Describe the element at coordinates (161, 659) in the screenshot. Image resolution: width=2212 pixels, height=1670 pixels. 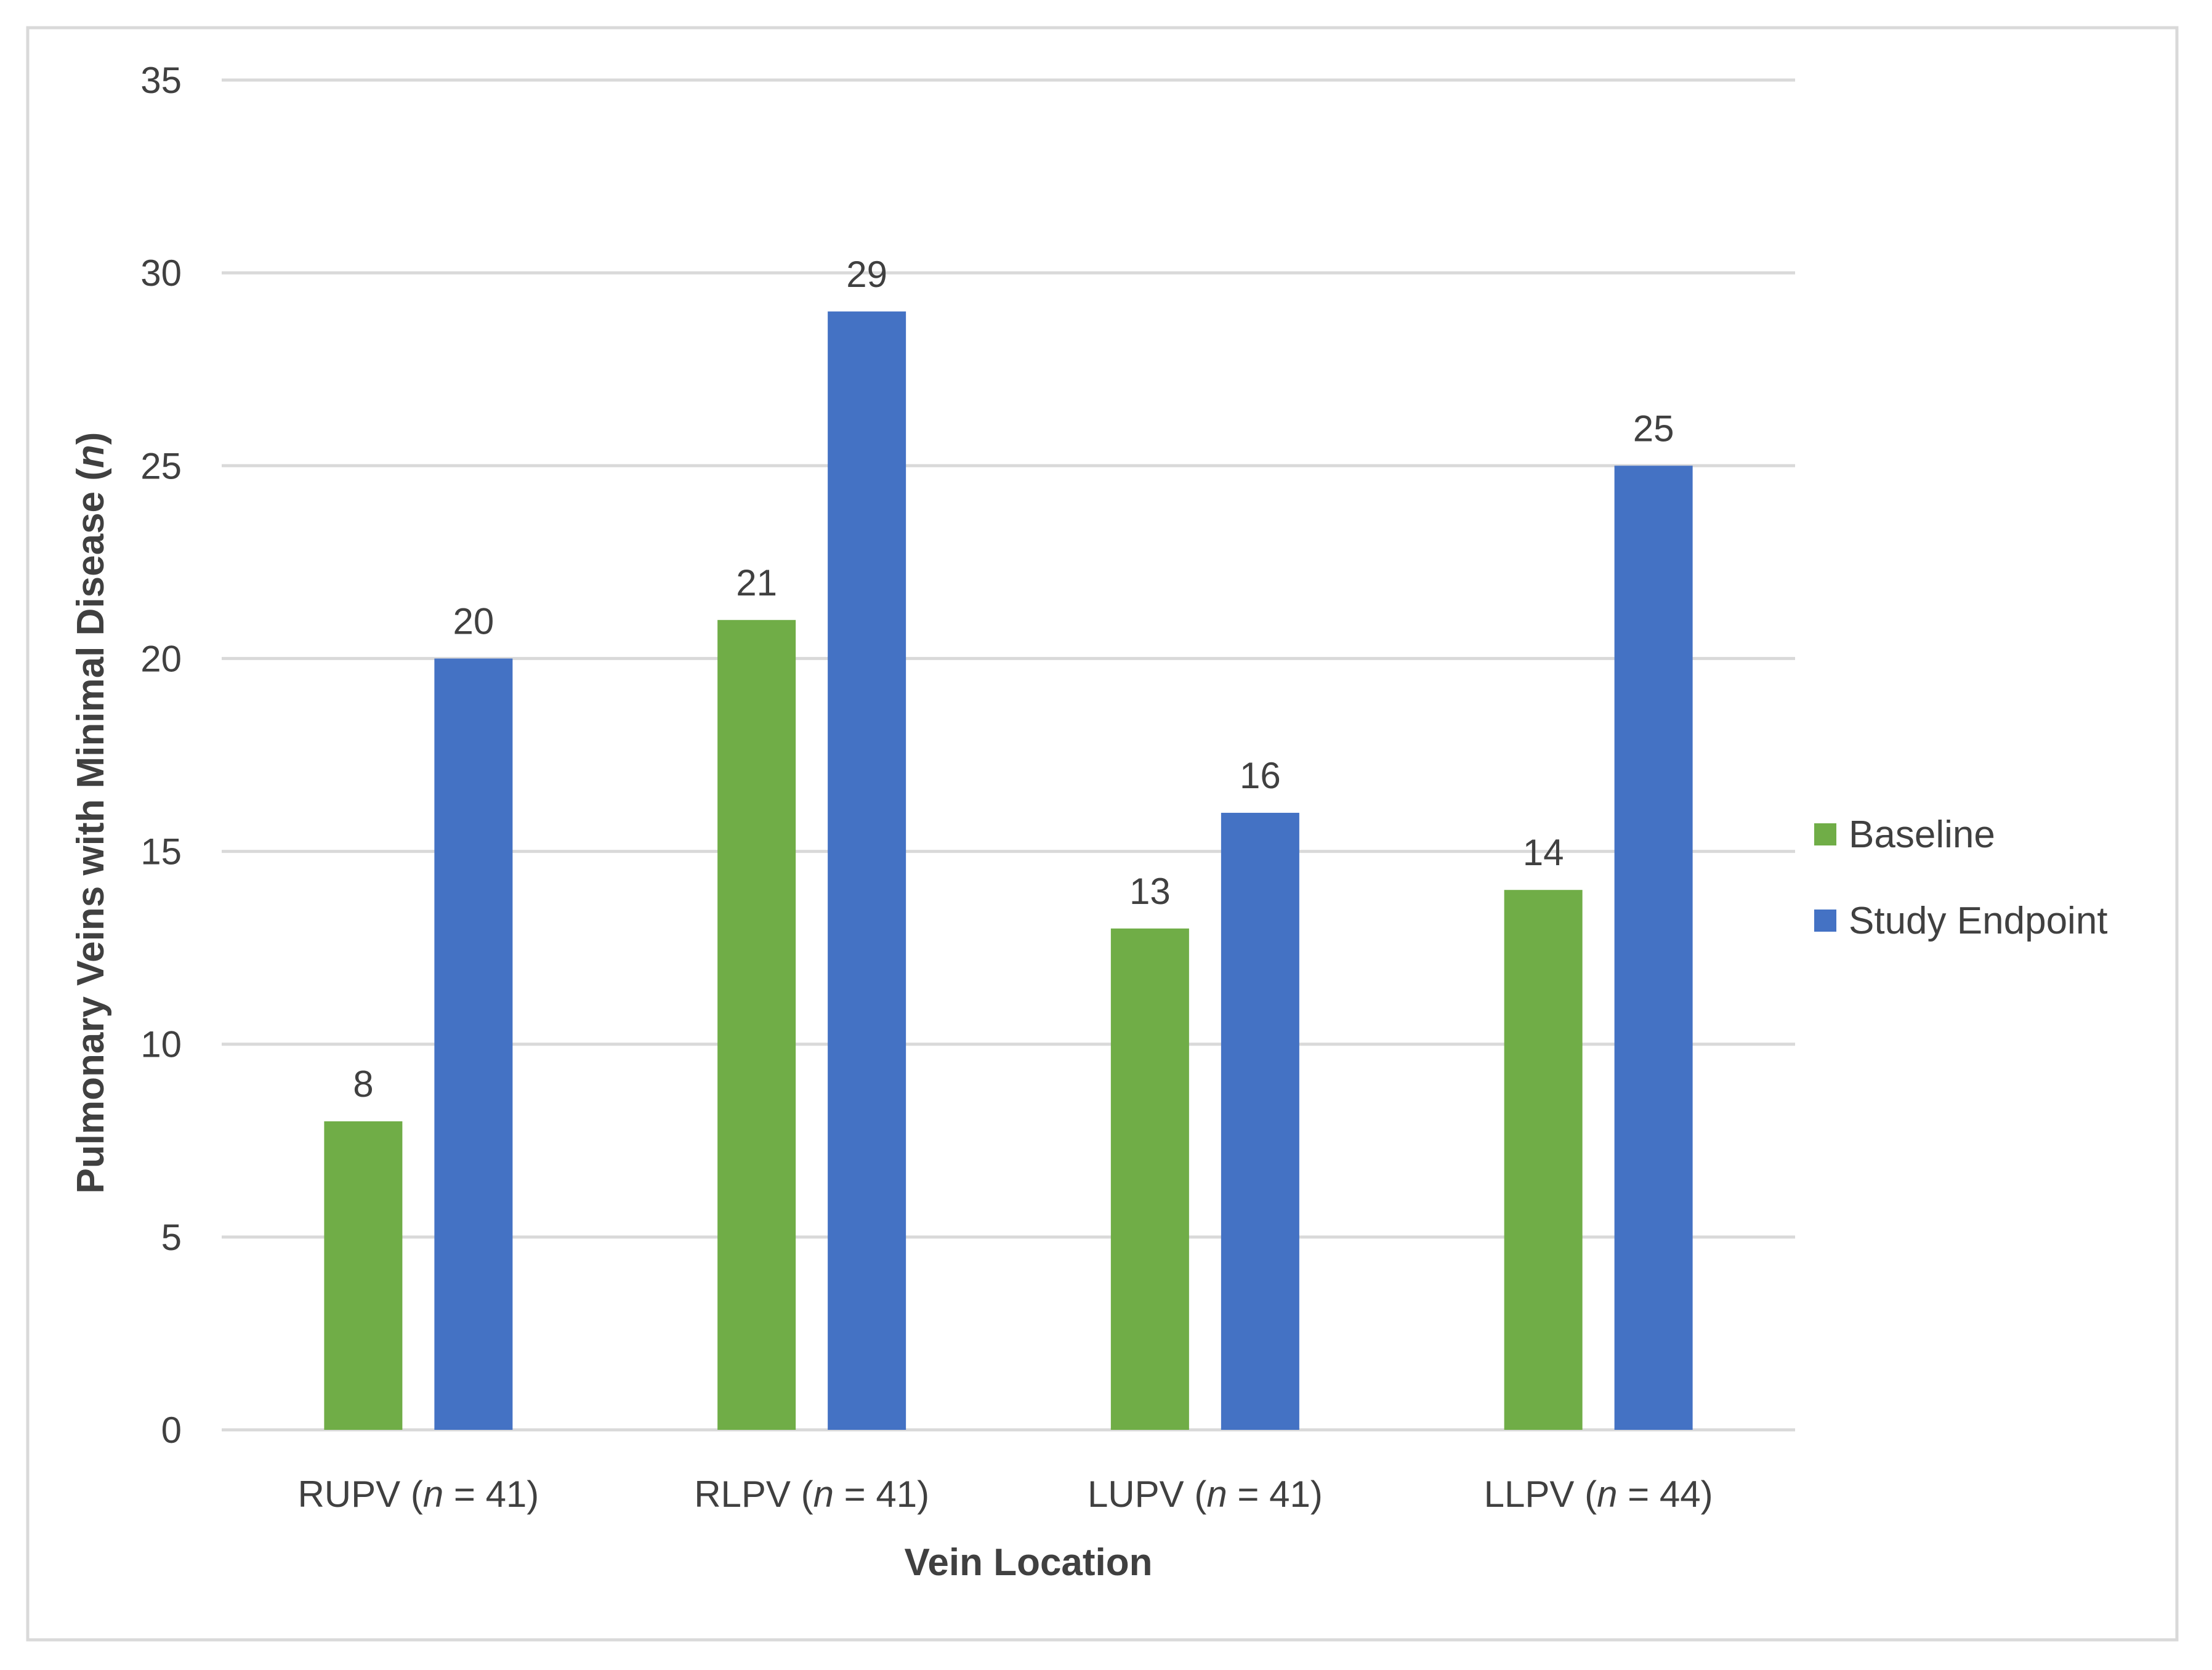
I see `y-tick-label: 20` at that location.